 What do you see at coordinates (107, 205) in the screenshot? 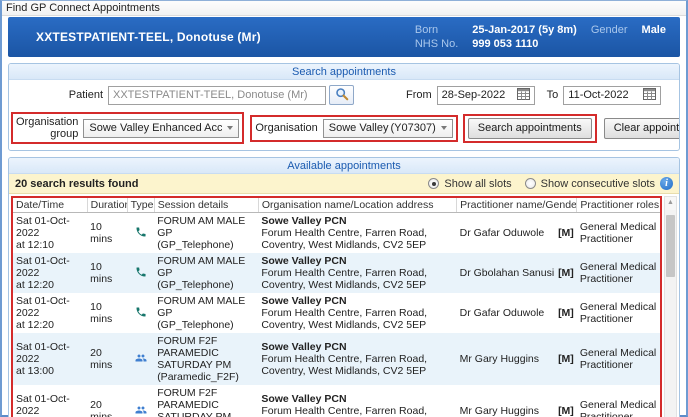
I see `col-header-duration: Duration` at bounding box center [107, 205].